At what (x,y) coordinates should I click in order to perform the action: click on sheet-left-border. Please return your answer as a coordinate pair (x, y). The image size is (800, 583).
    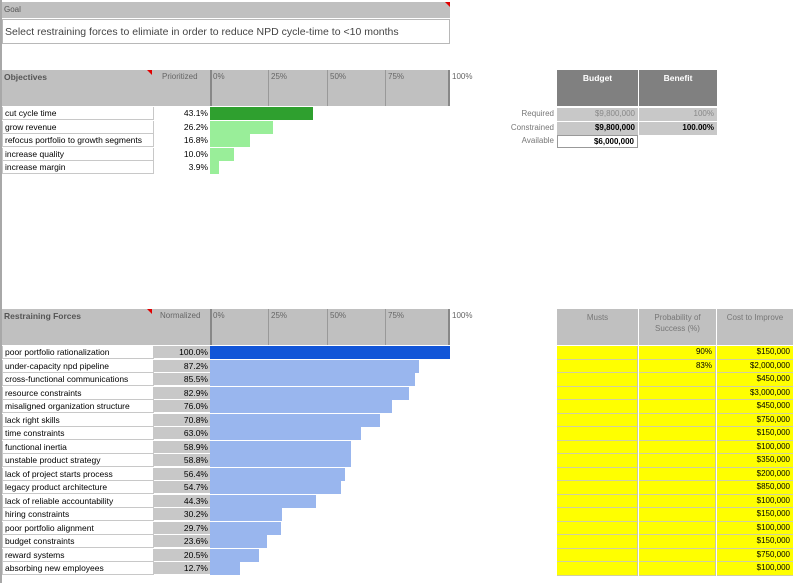
    Looking at the image, I should click on (1, 291).